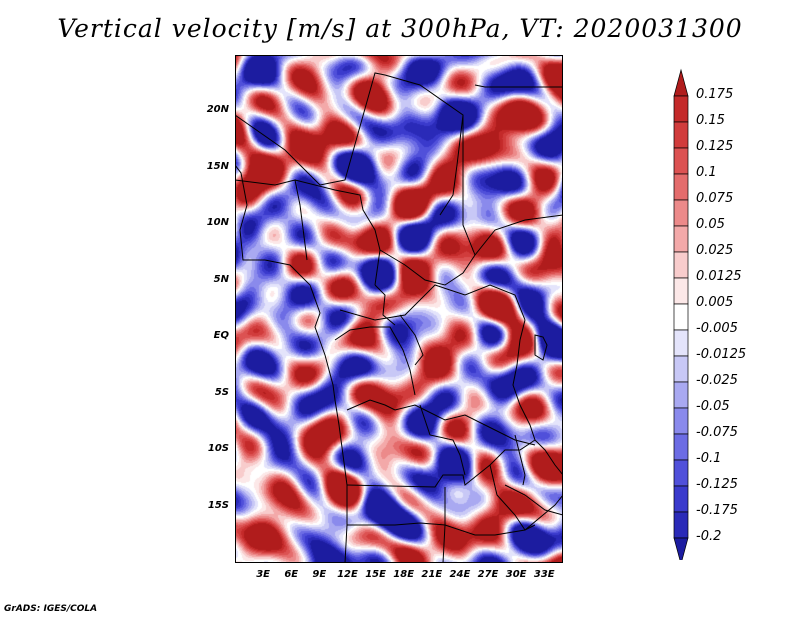  What do you see at coordinates (709, 536) in the screenshot?
I see `colorbar-level-label: -0.2` at bounding box center [709, 536].